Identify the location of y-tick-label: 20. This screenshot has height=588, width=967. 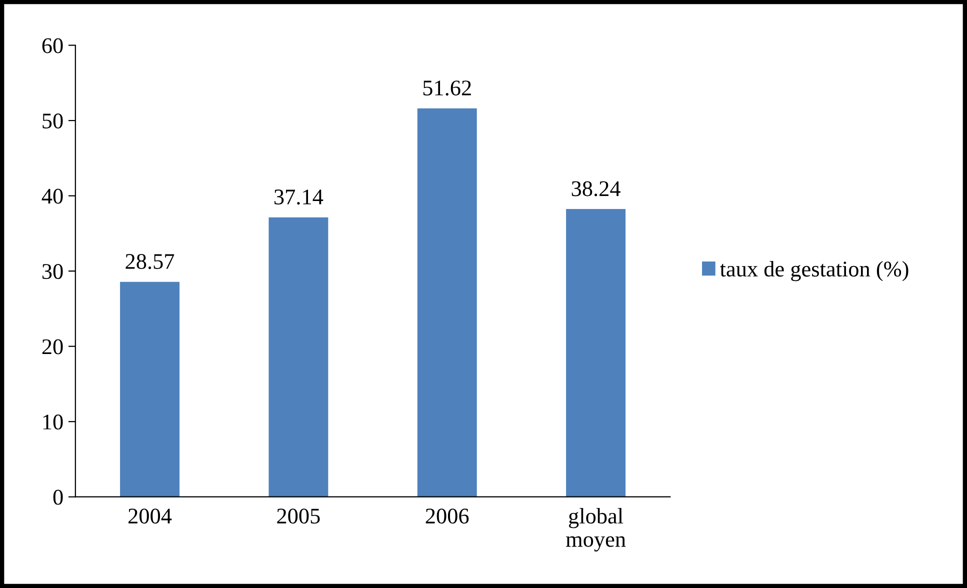
(52, 346).